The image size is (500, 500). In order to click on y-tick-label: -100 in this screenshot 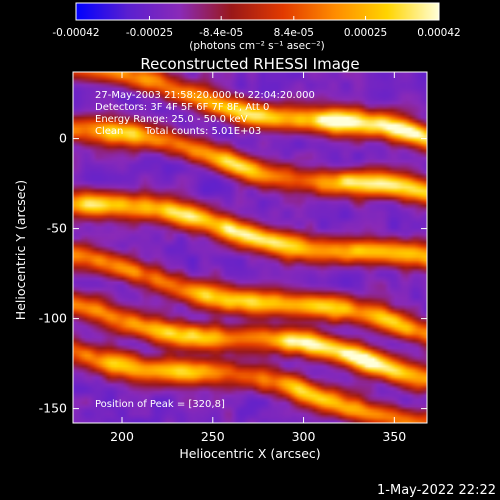, I will do `click(53, 318)`.